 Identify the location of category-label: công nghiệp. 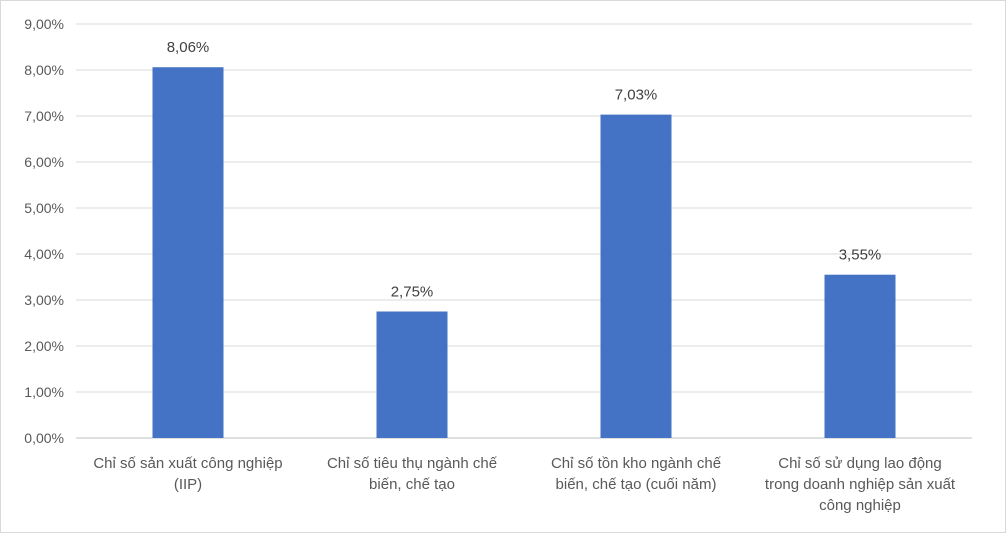
(860, 505).